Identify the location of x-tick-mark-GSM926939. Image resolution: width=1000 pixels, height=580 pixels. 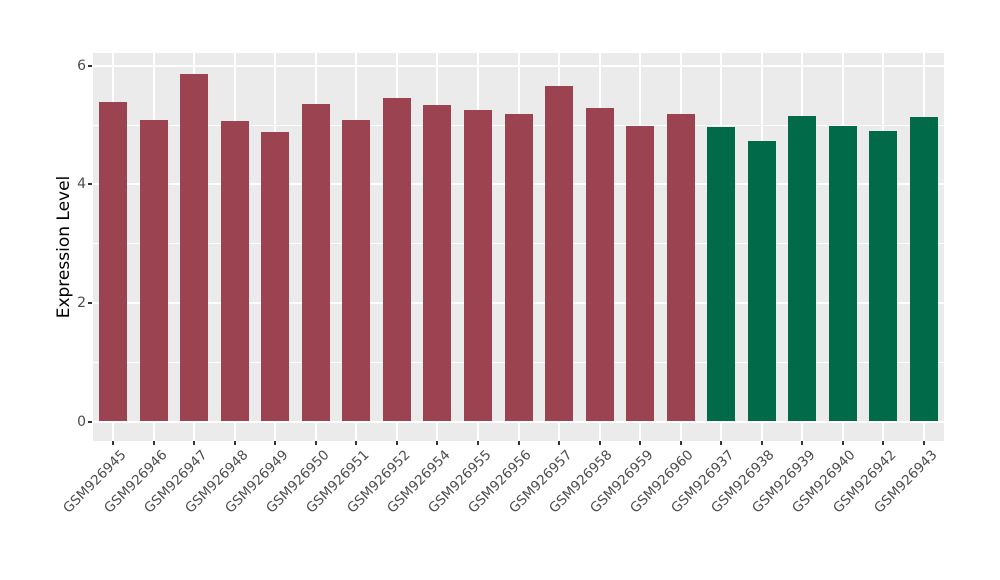
(802, 443).